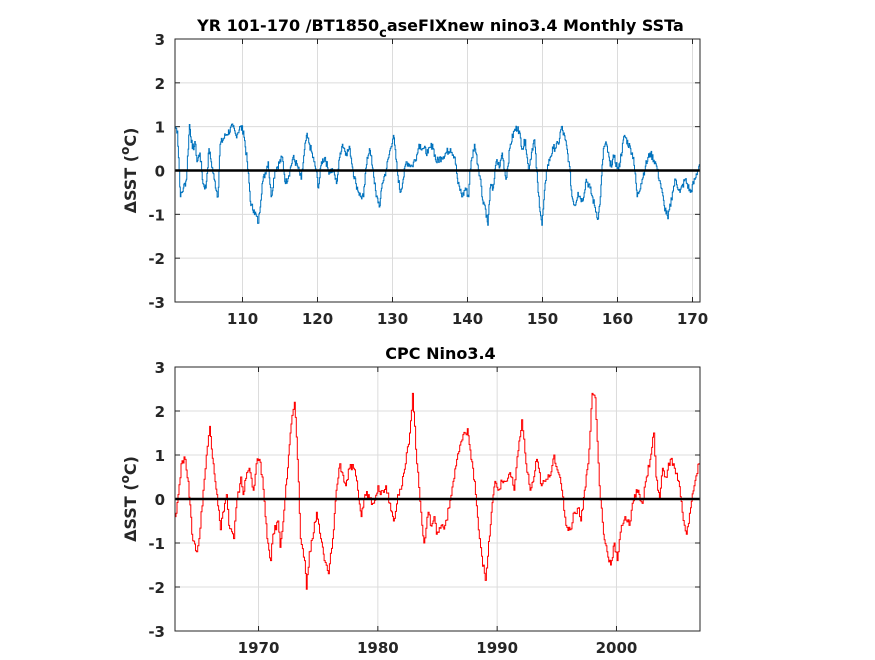 This screenshot has height=660, width=875. What do you see at coordinates (617, 319) in the screenshot?
I see `x-tick-label: 160` at bounding box center [617, 319].